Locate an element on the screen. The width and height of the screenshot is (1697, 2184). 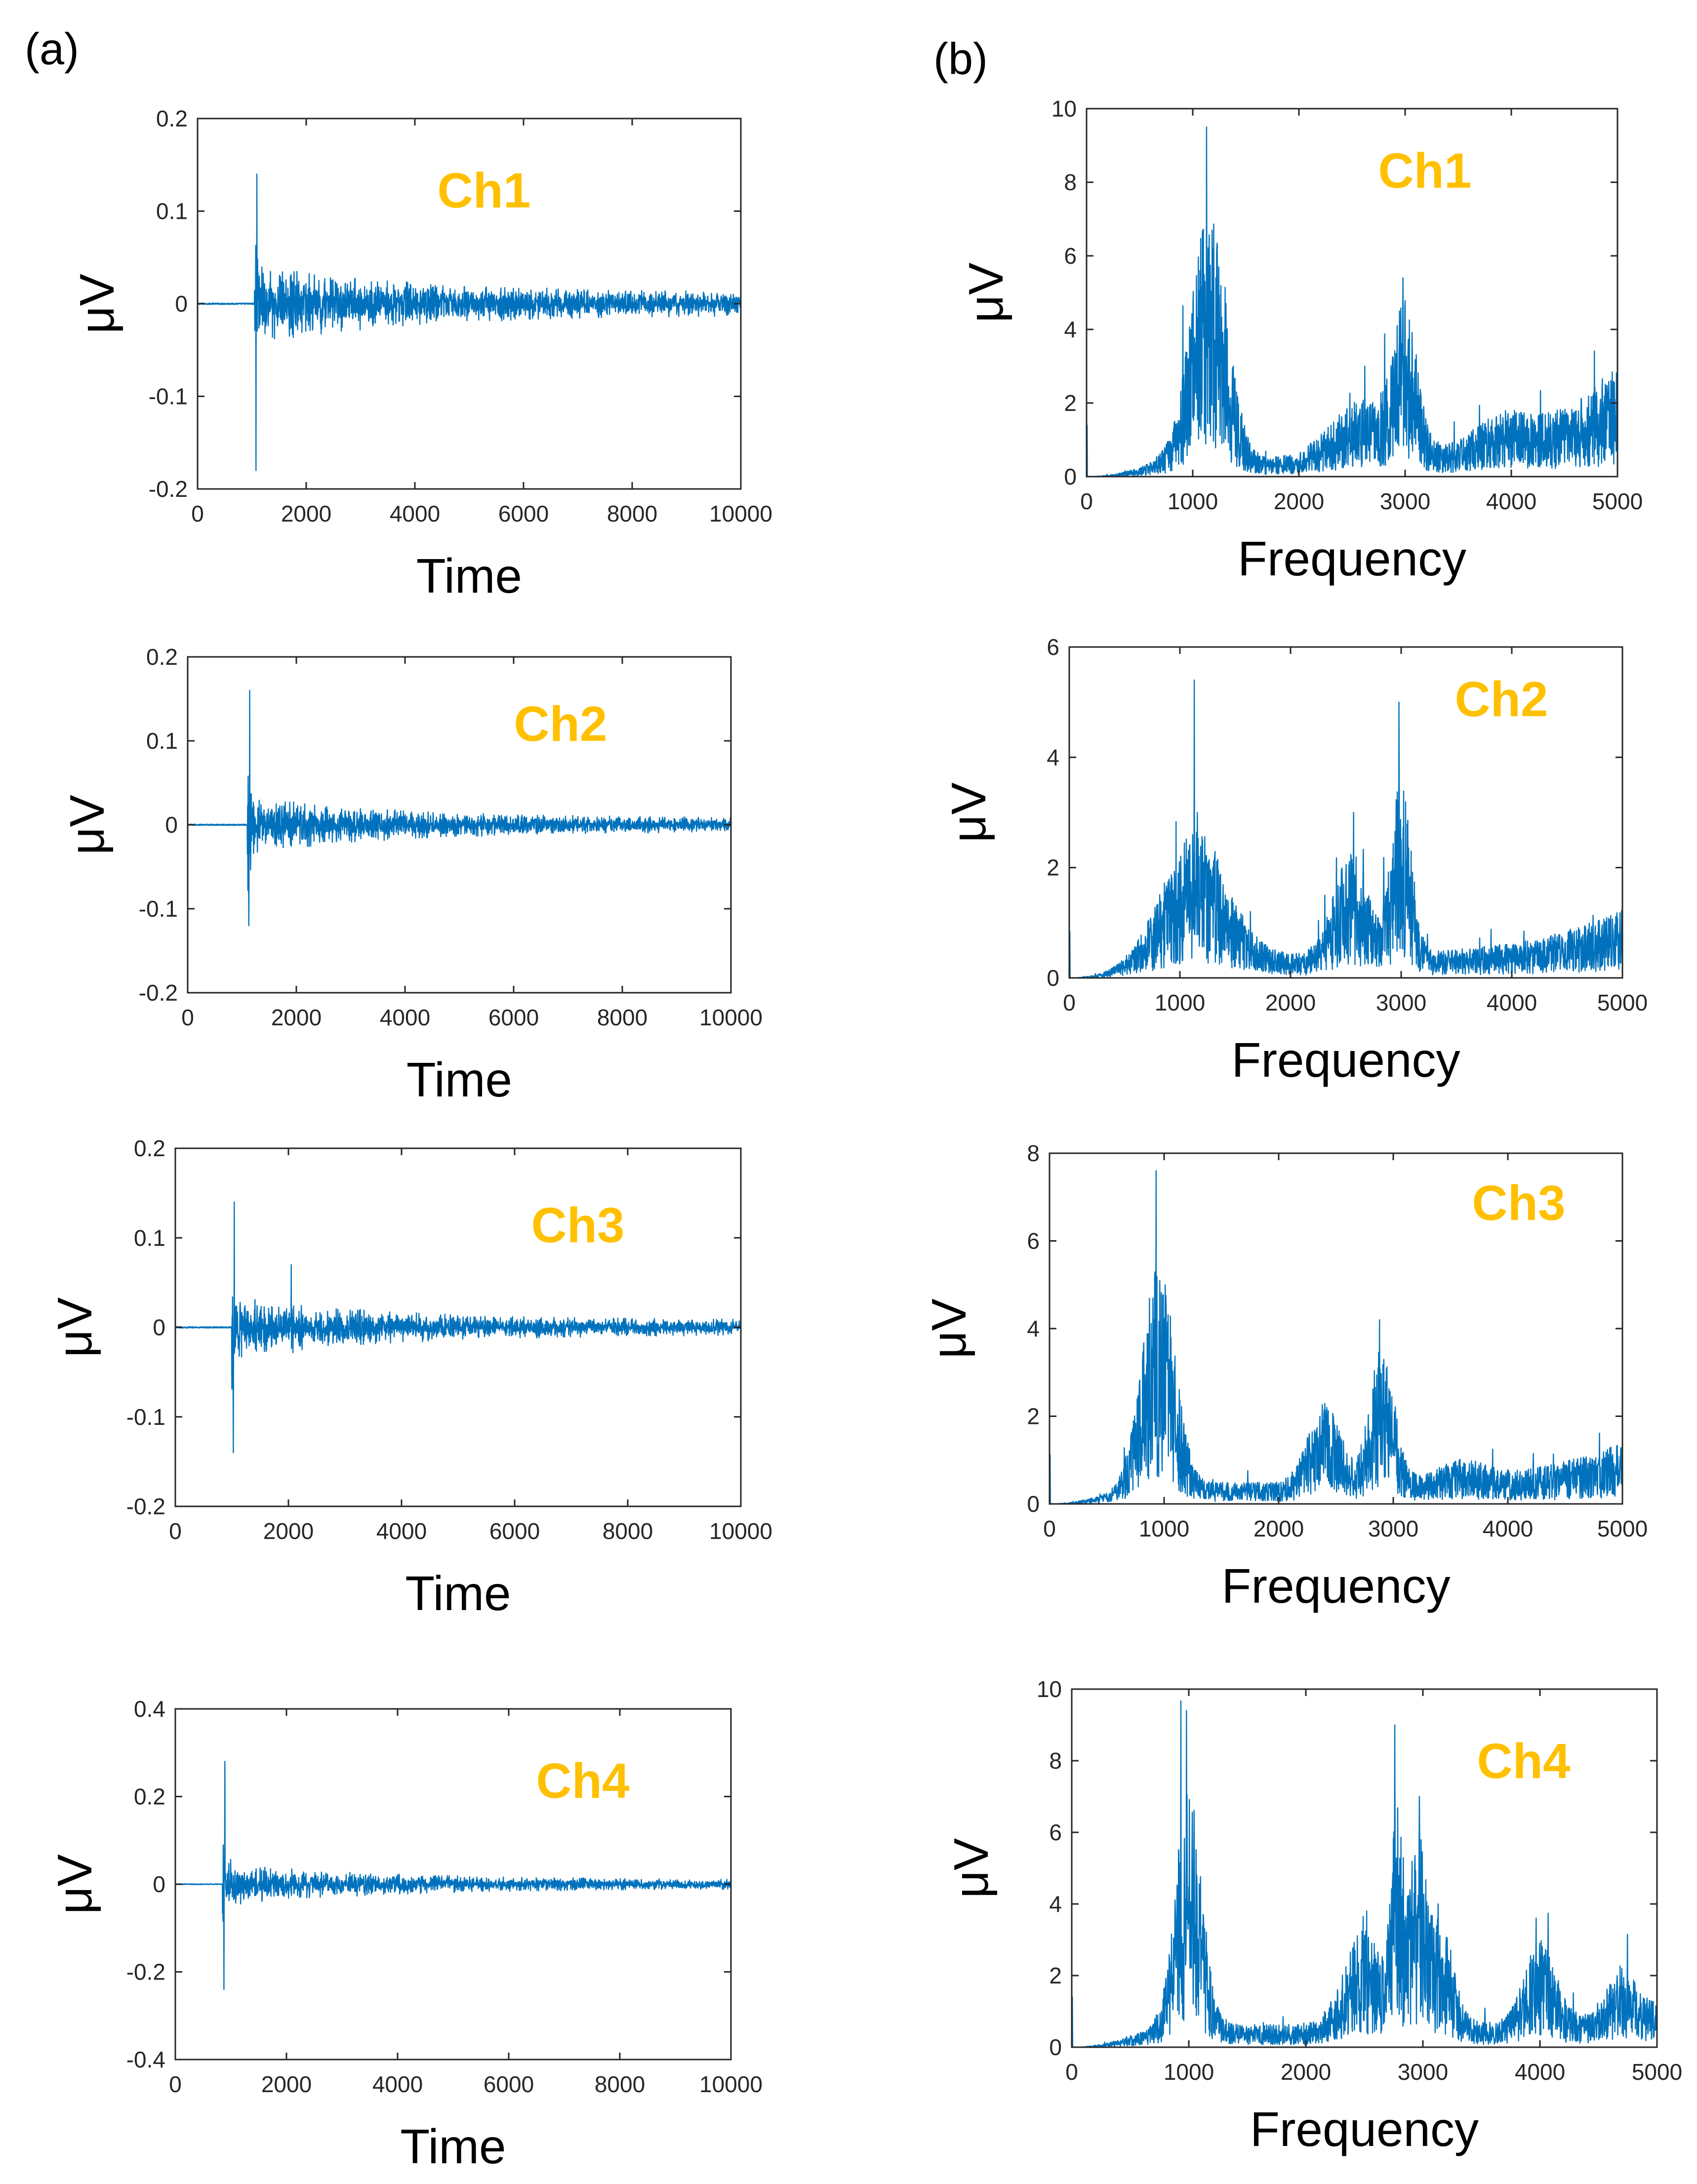
channel-label: Ch3 is located at coordinates (1519, 1203).